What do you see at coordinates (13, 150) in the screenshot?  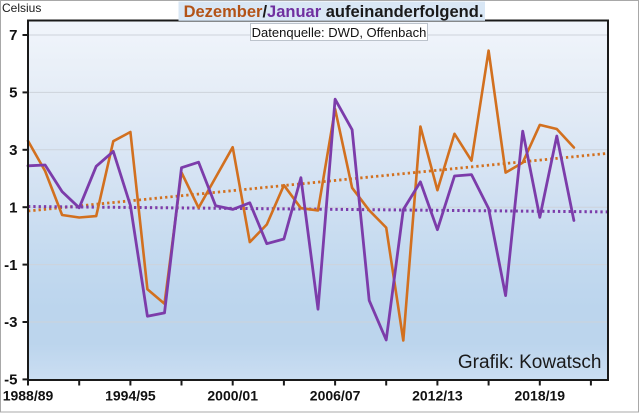 I see `svg-text: 3` at bounding box center [13, 150].